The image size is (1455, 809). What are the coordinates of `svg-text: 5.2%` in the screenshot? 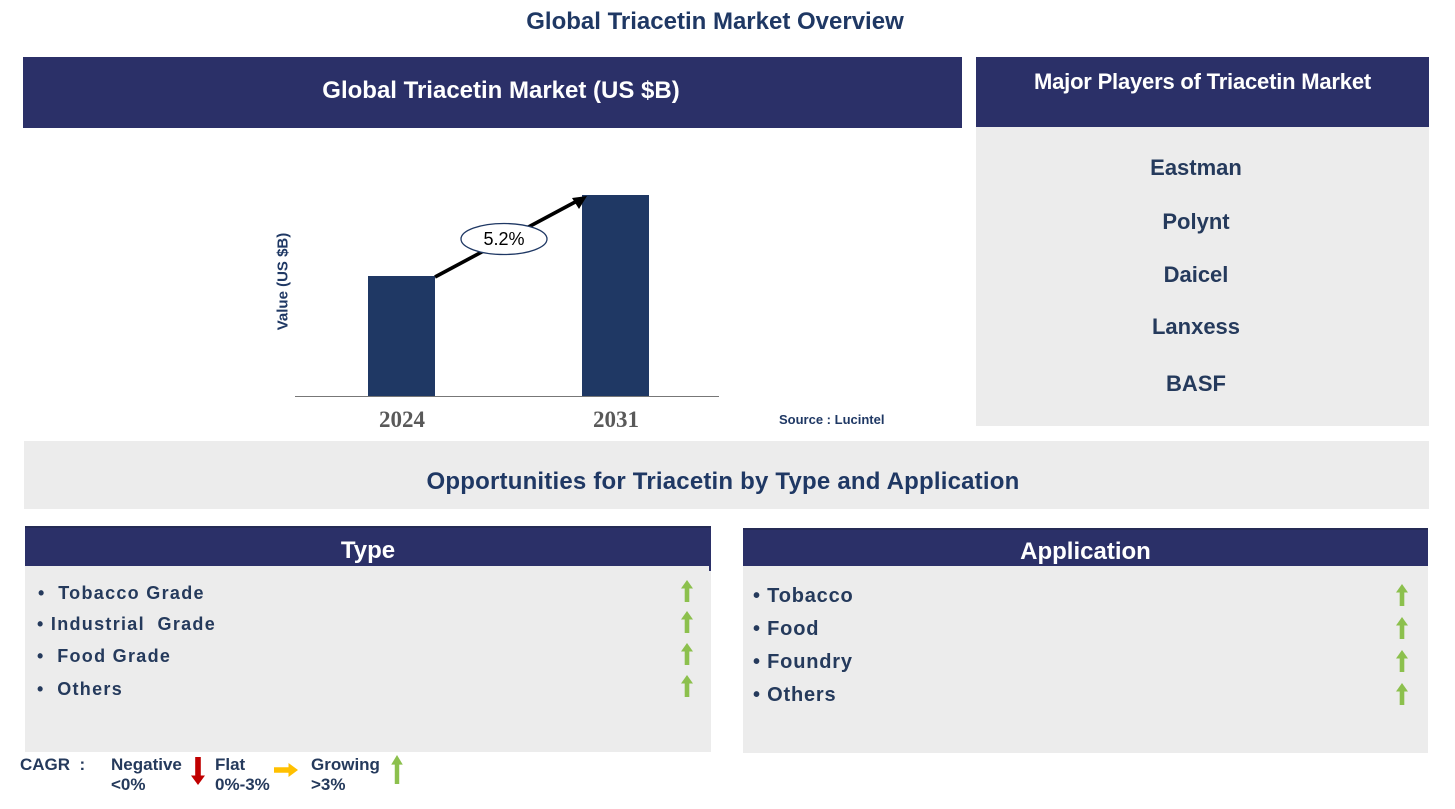 It's located at (503, 239).